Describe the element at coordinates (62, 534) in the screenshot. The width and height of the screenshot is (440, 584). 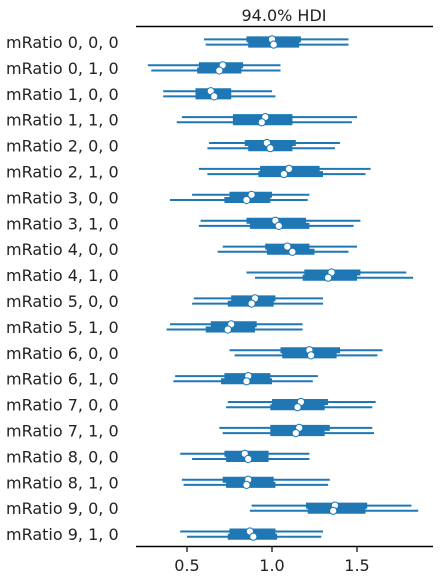
I see `row-label: mRatio 9, 1, 0` at that location.